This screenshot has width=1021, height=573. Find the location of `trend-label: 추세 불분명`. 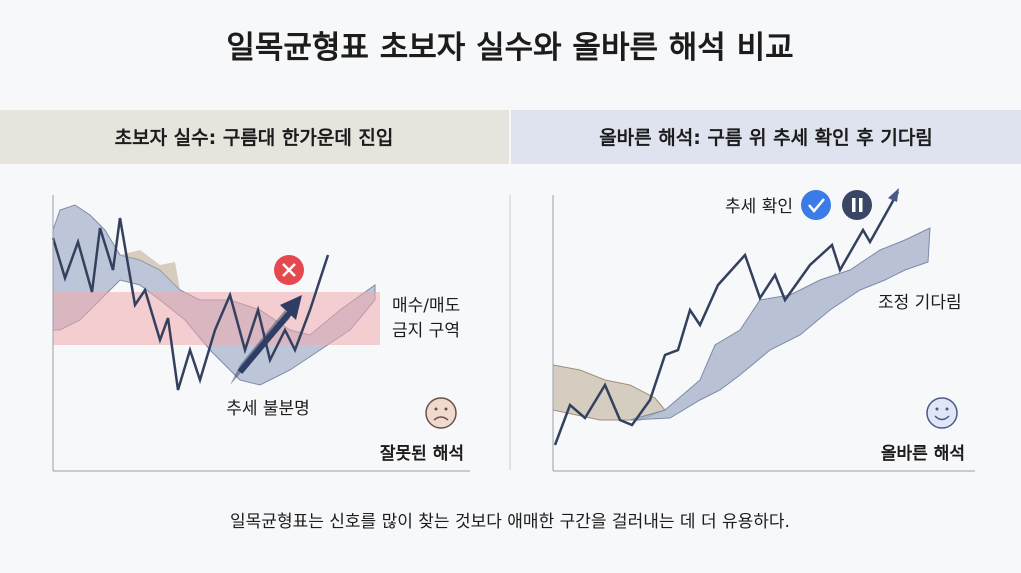

trend-label: 추세 불분명 is located at coordinates (268, 409).